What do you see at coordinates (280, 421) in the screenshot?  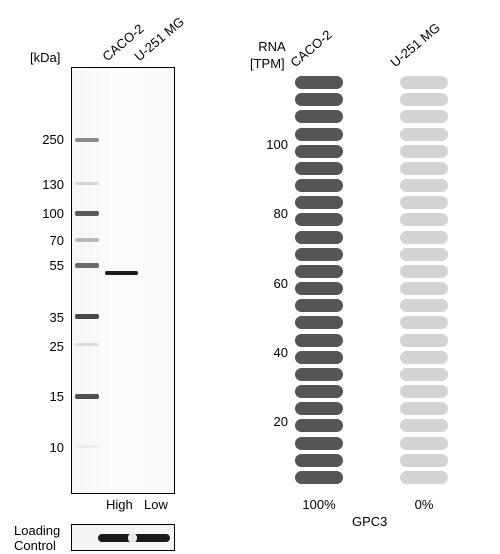 I see `rna-tick-20: 20` at bounding box center [280, 421].